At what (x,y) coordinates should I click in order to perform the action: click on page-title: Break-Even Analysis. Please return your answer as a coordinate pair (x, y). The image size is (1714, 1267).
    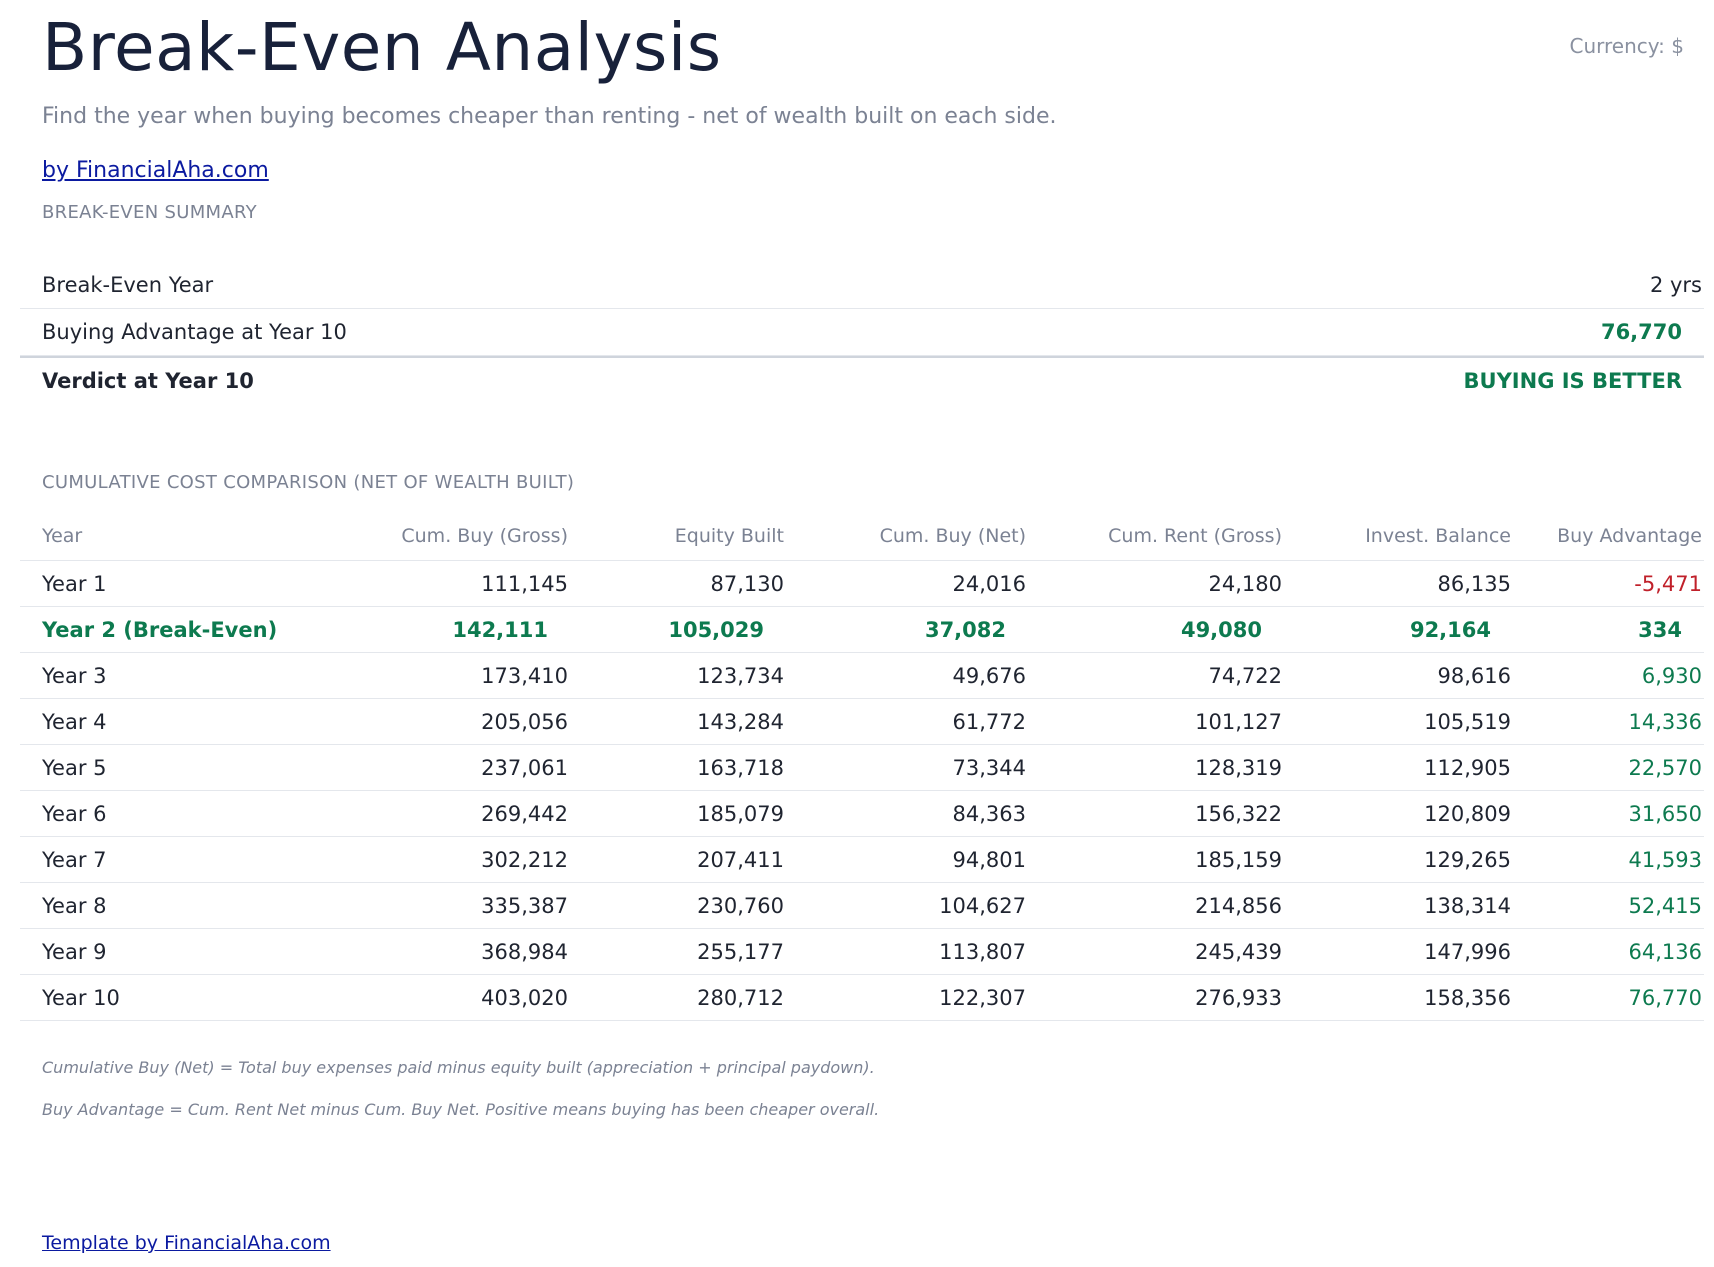
    Looking at the image, I should click on (382, 47).